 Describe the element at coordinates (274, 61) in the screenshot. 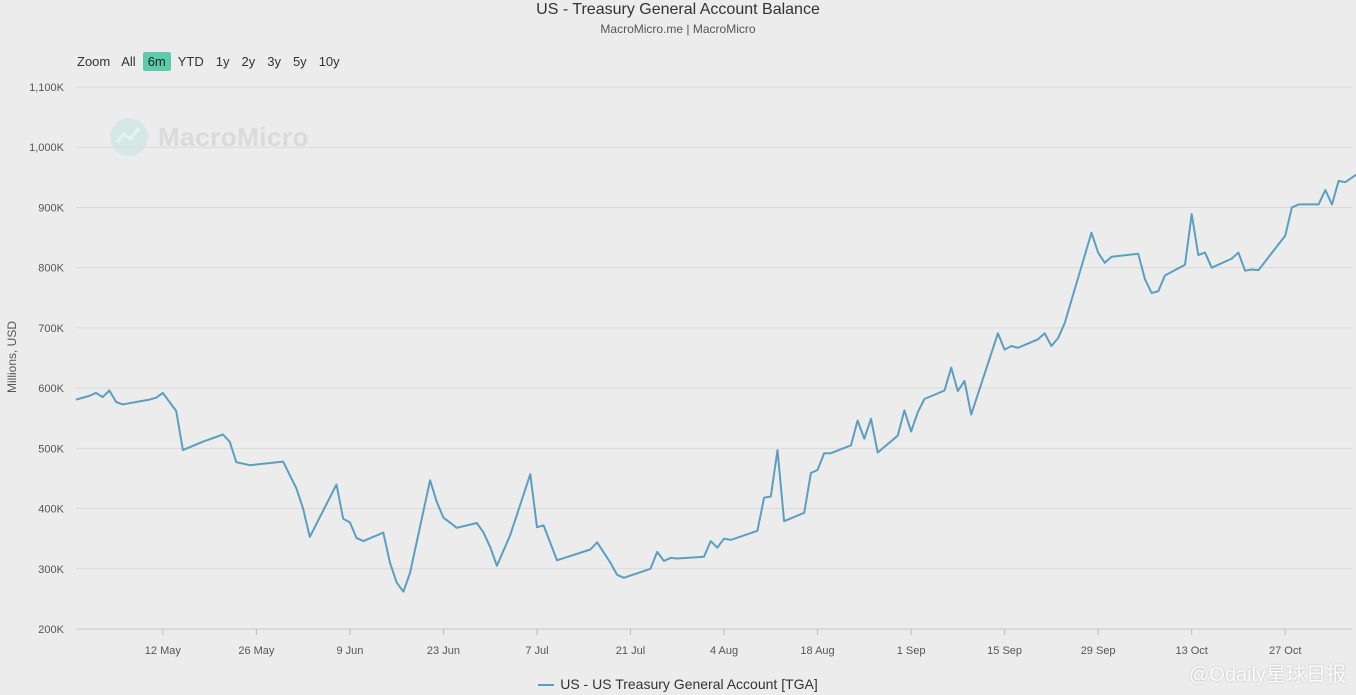

I see `zoom-3y-button: 3y` at that location.